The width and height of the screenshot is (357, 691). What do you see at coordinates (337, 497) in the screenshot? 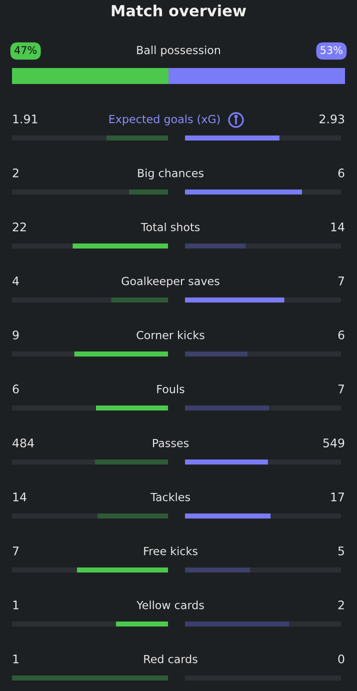
I see `data-label: 17` at bounding box center [337, 497].